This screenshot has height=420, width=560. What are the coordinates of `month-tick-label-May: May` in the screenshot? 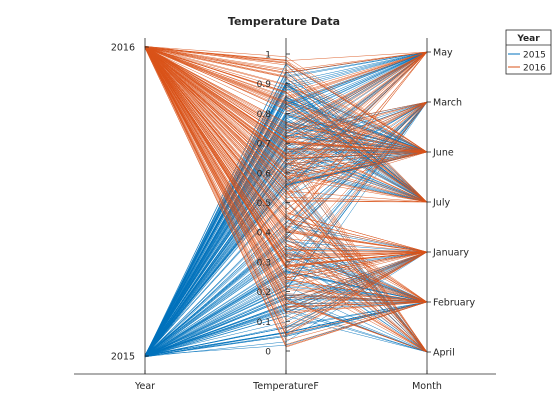 It's located at (443, 53).